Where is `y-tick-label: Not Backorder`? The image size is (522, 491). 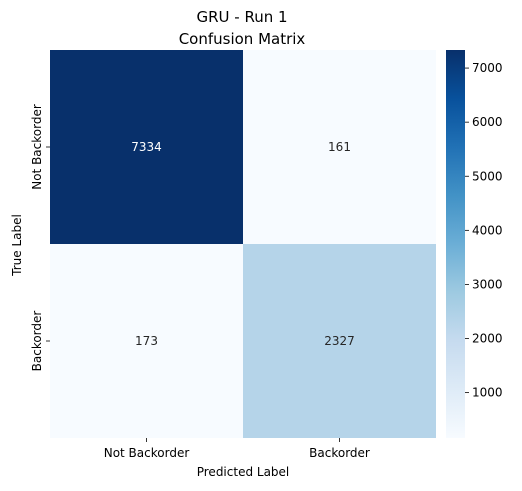
y-tick-label: Not Backorder is located at coordinates (37, 147).